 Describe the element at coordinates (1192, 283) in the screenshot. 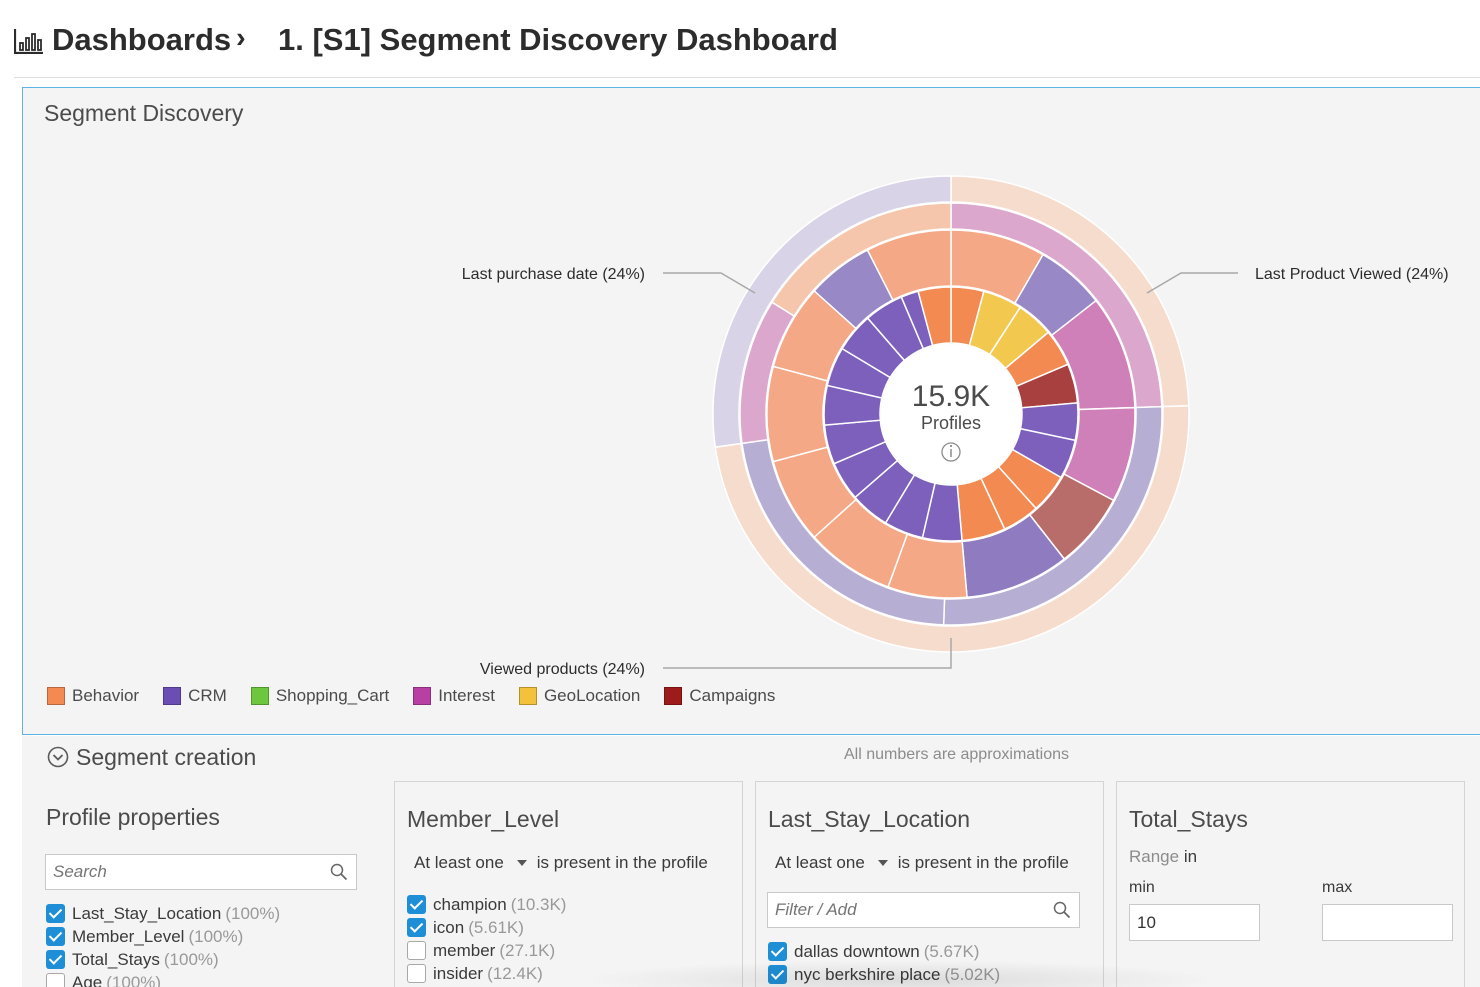

I see `callout-line-right` at that location.